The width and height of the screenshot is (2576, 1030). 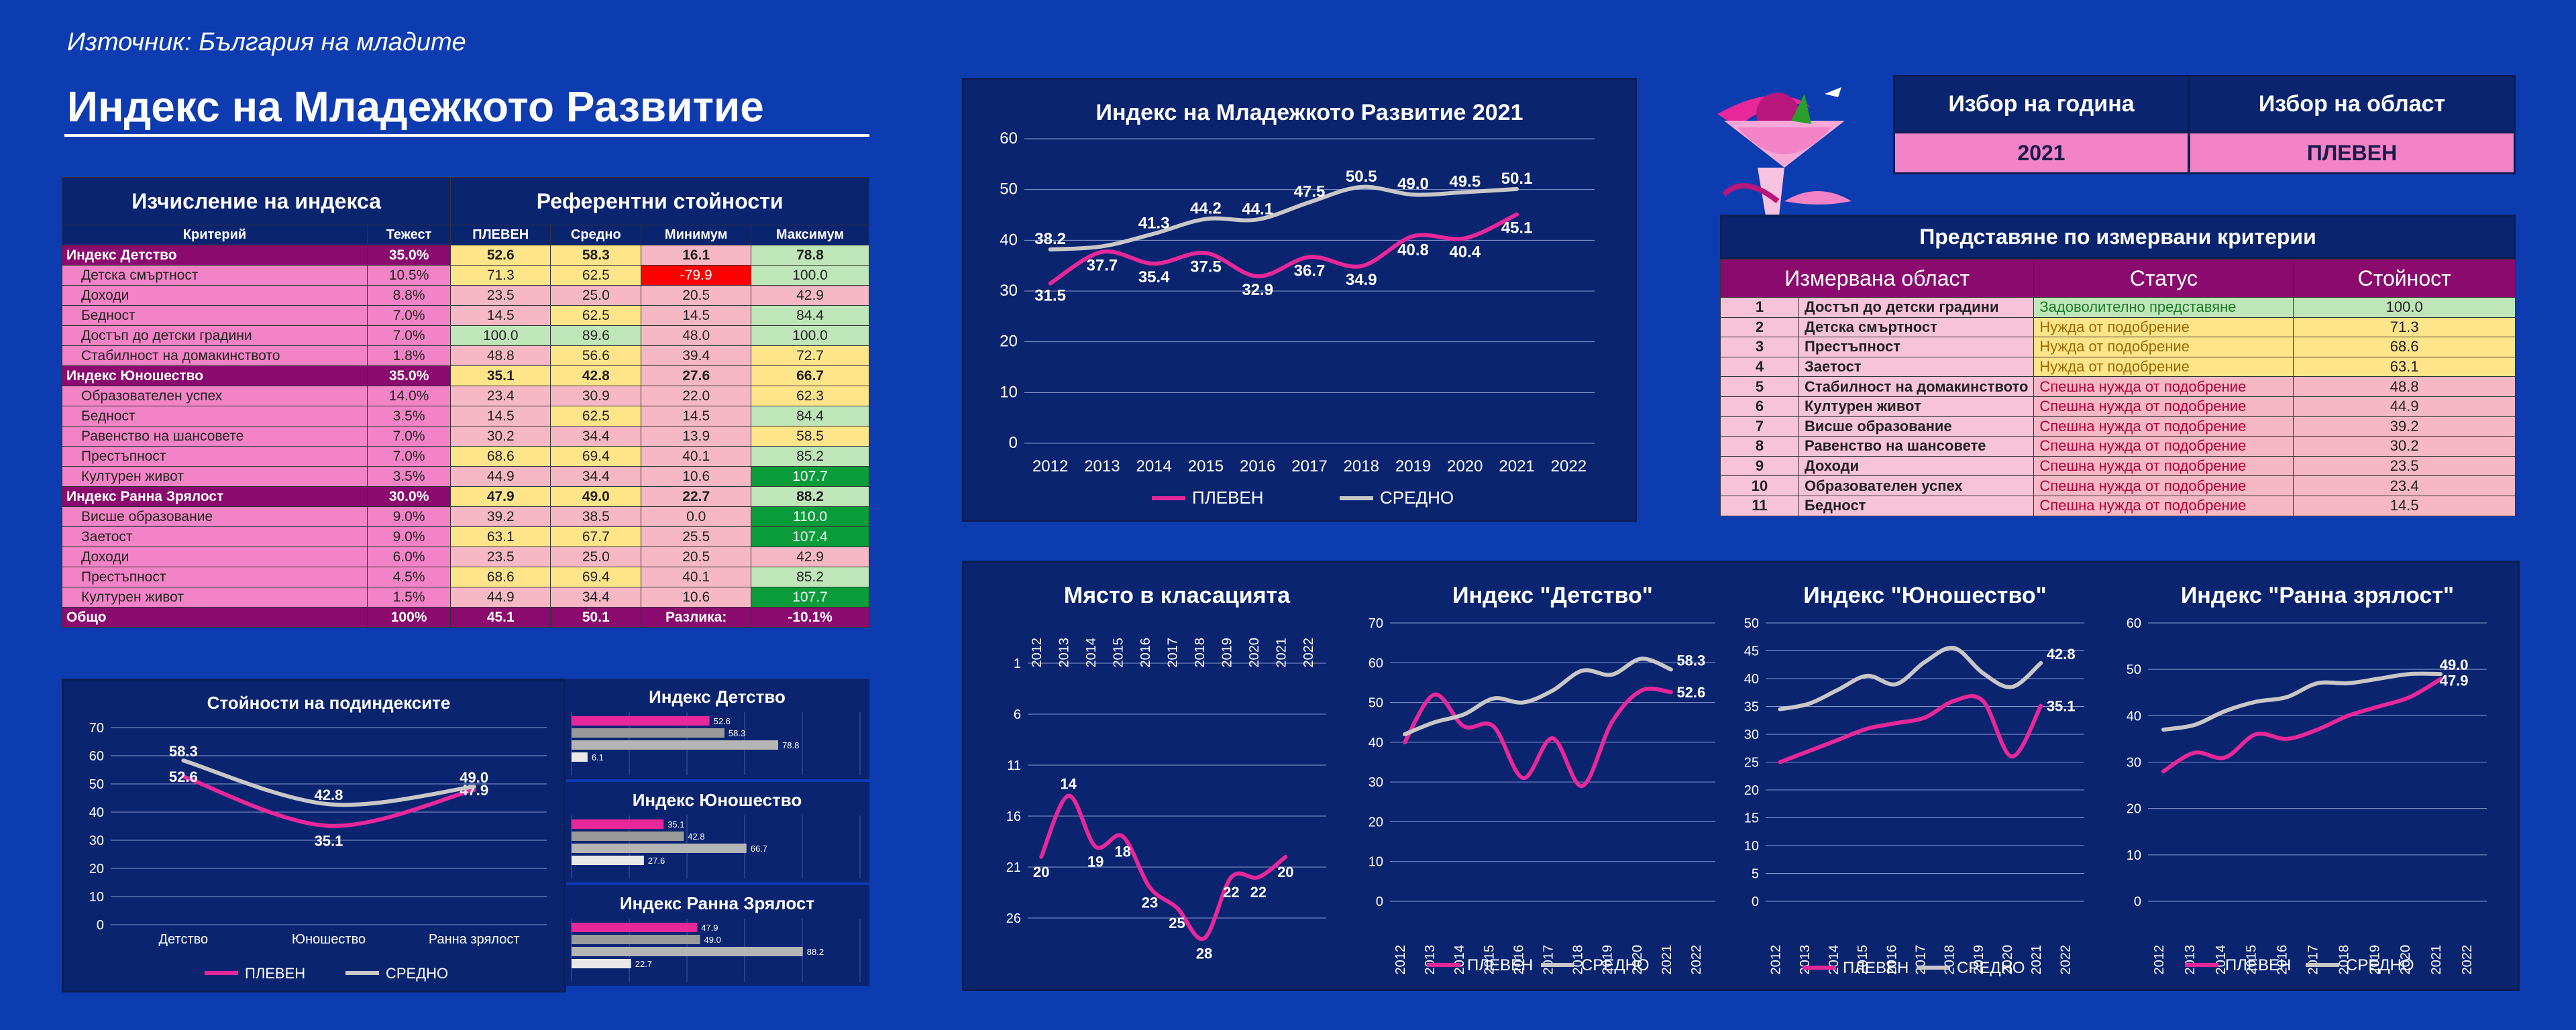 I want to click on data-label: 19, so click(x=1095, y=862).